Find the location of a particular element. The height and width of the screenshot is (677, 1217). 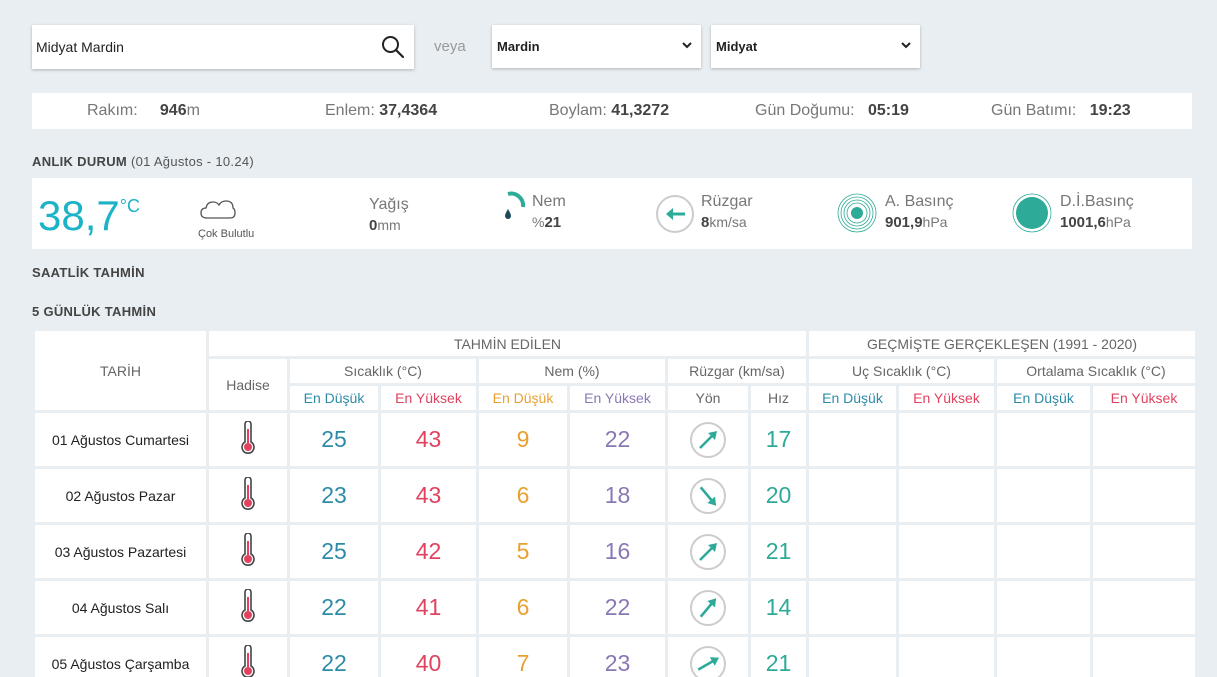

ilce-select: Midyat is located at coordinates (815, 46).